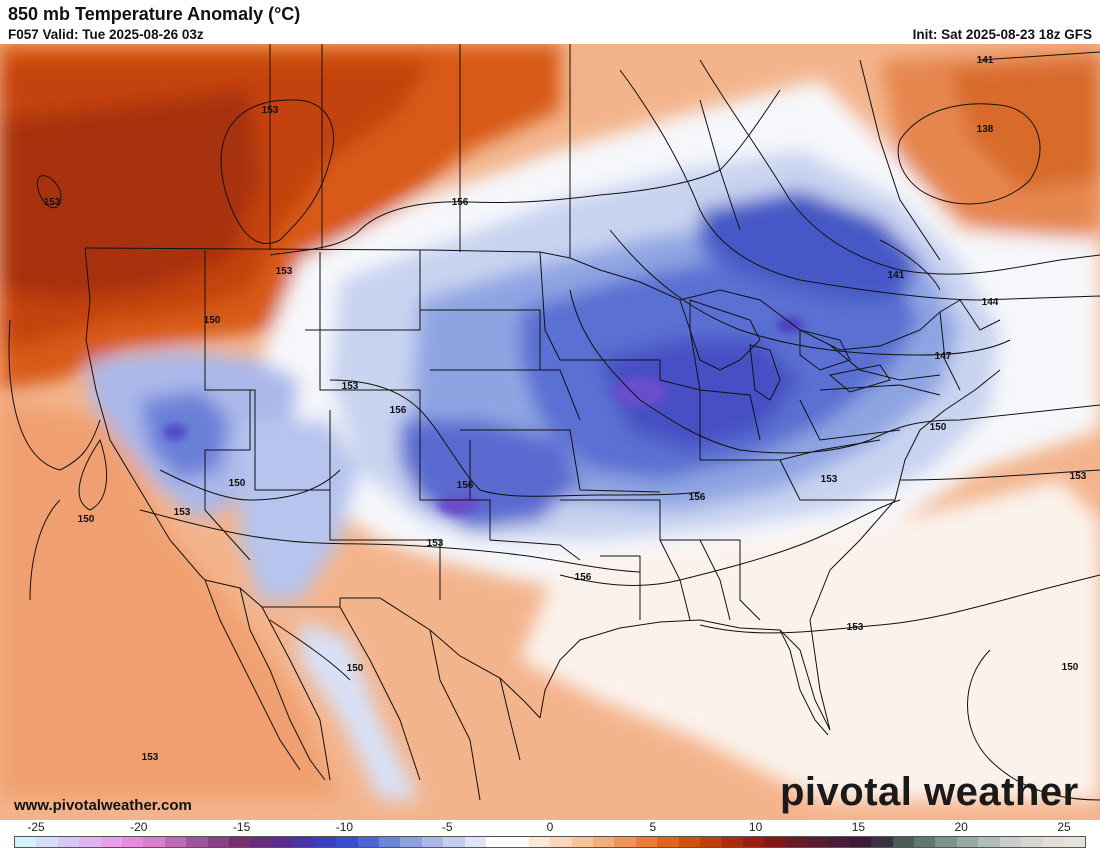  I want to click on website-url: www.pivotalweather.com, so click(103, 805).